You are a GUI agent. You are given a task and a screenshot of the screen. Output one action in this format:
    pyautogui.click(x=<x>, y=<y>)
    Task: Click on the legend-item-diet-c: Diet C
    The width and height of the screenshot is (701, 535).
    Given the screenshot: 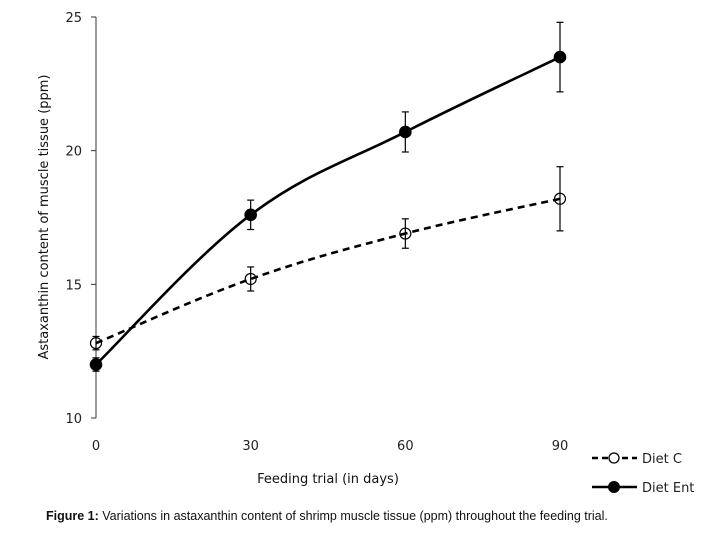 What is the action you would take?
    pyautogui.click(x=637, y=459)
    